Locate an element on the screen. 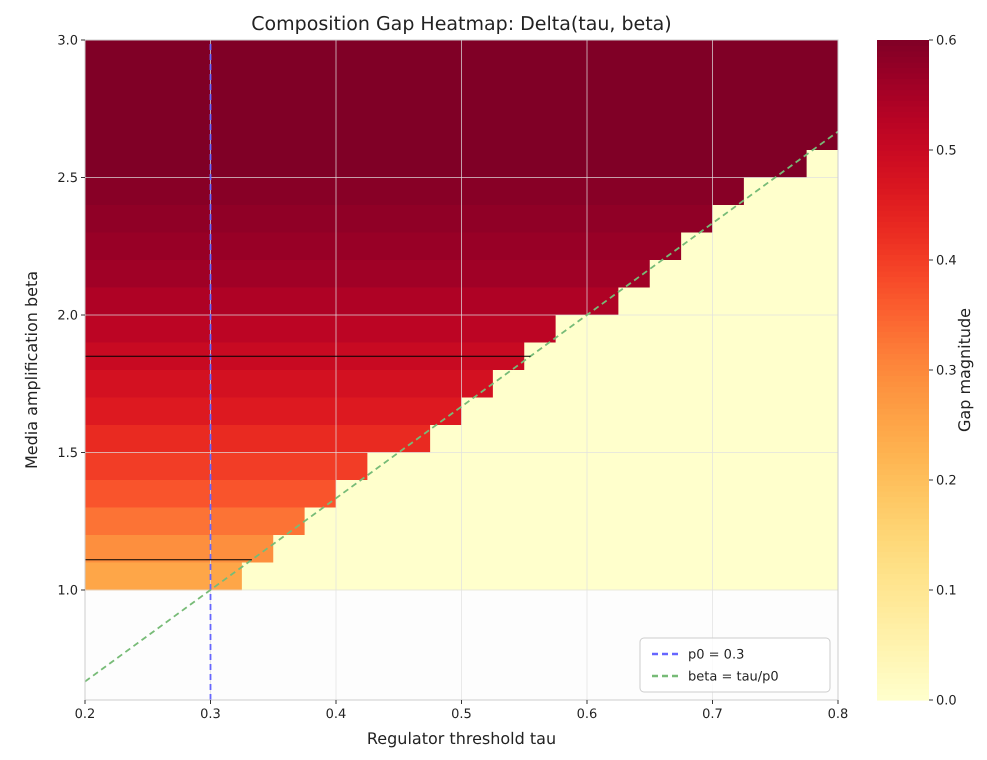  color-bar-label: 0.5 is located at coordinates (946, 151).